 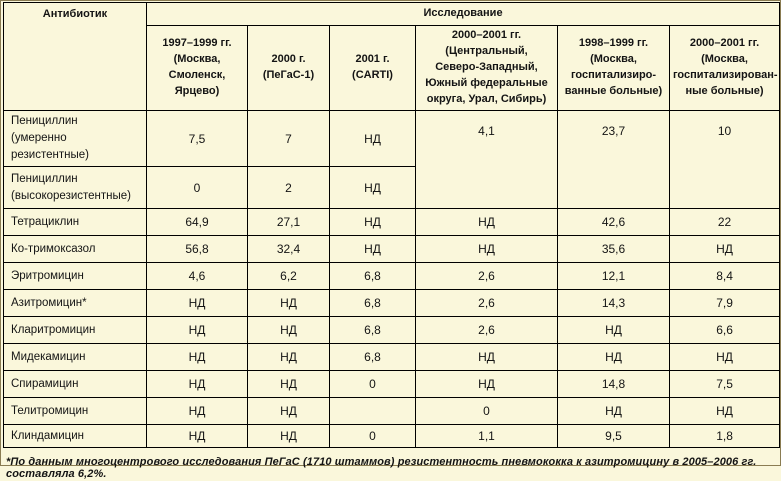 I want to click on value-cell: 6,2, so click(x=288, y=276).